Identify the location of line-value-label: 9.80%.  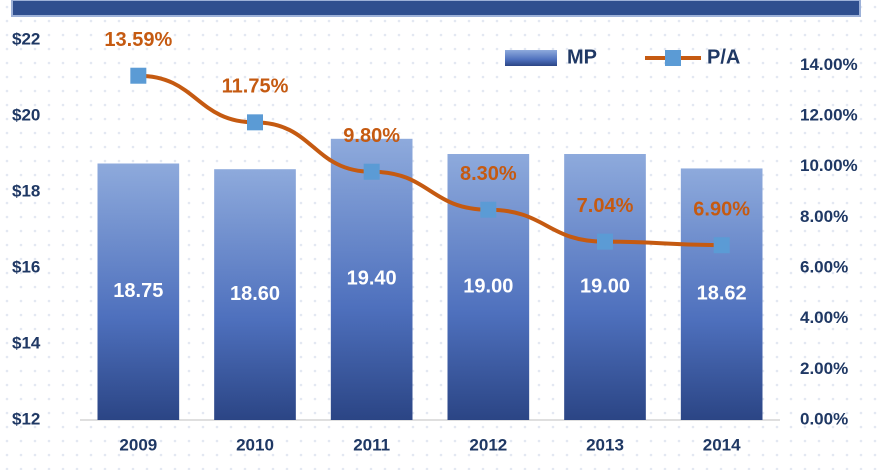
(371, 136).